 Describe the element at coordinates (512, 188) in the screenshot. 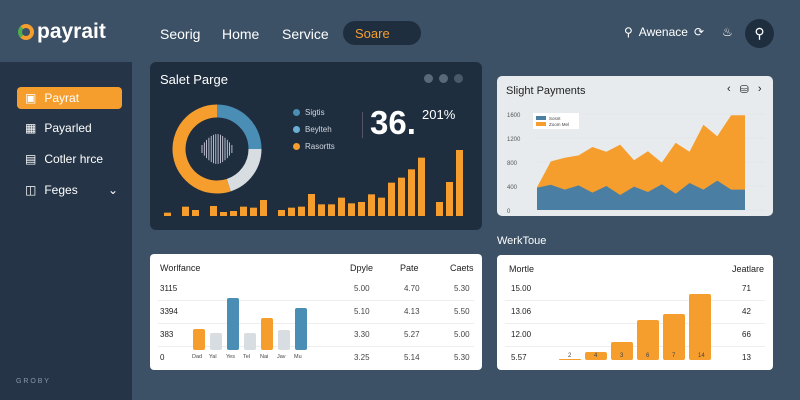

I see `y-tick-label: 400` at that location.